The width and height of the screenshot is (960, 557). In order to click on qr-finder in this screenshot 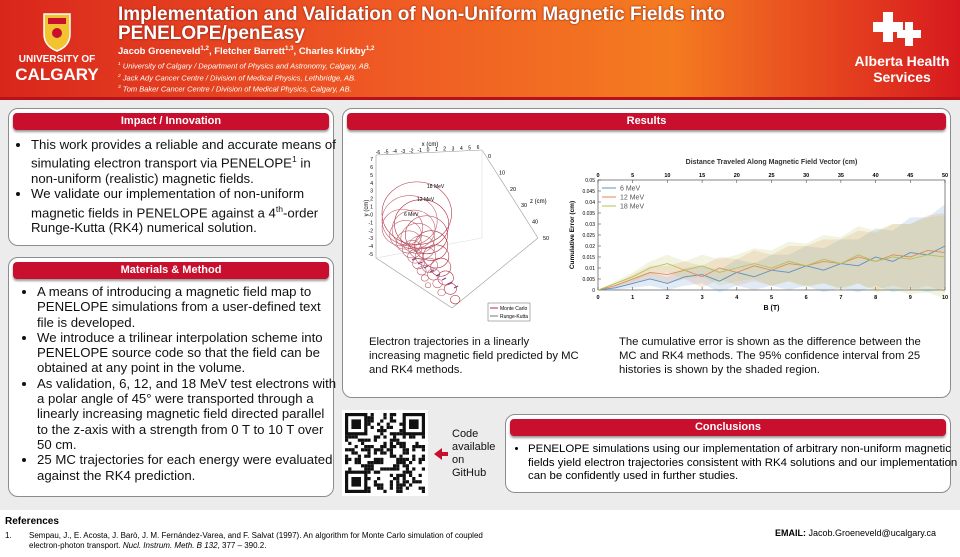, I will do `click(414, 424)`.